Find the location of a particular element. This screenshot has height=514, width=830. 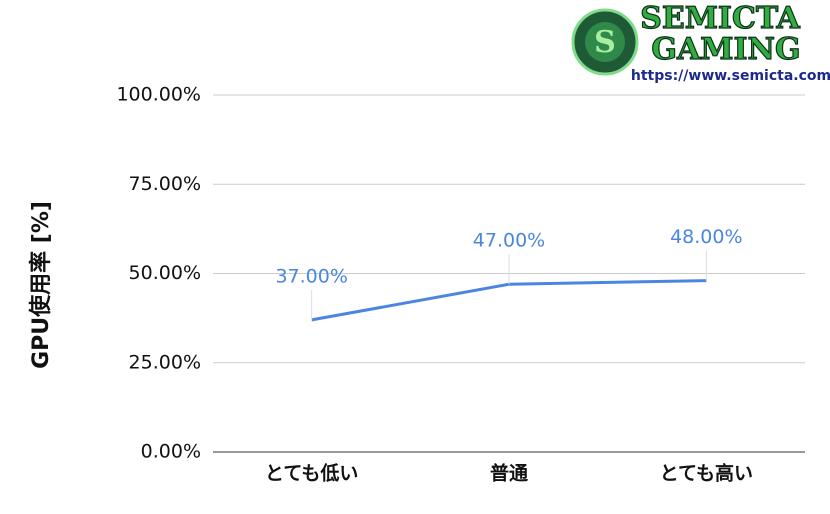

y-axis-title: GPU使用率 [%] is located at coordinates (41, 285).